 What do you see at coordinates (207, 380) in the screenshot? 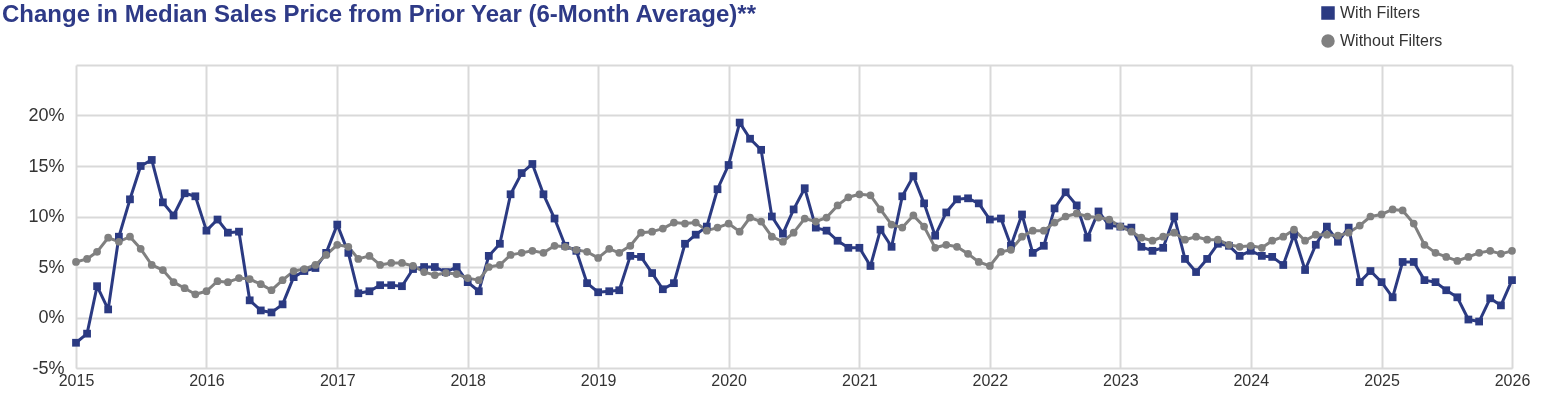
I see `x-tick-label: 2016` at bounding box center [207, 380].